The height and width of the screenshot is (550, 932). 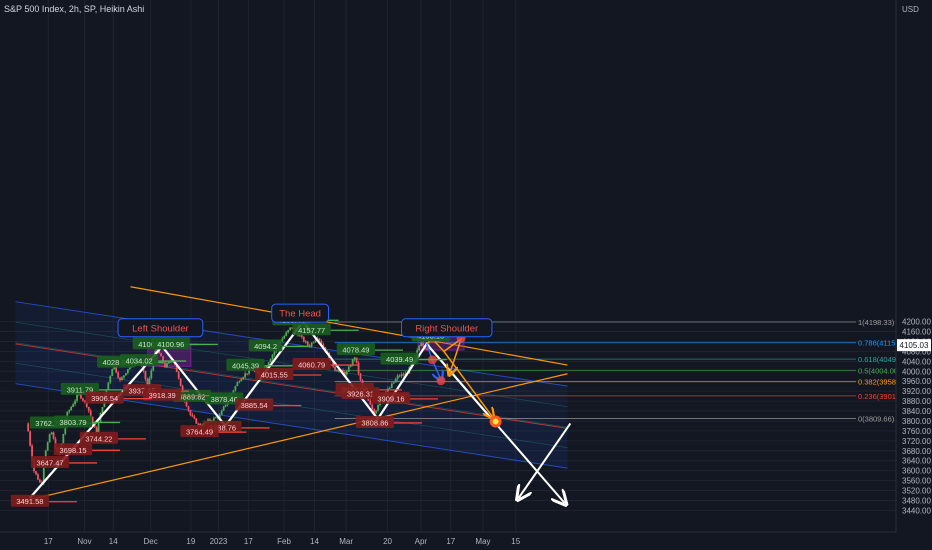 I want to click on current-price-tag, so click(x=914, y=345).